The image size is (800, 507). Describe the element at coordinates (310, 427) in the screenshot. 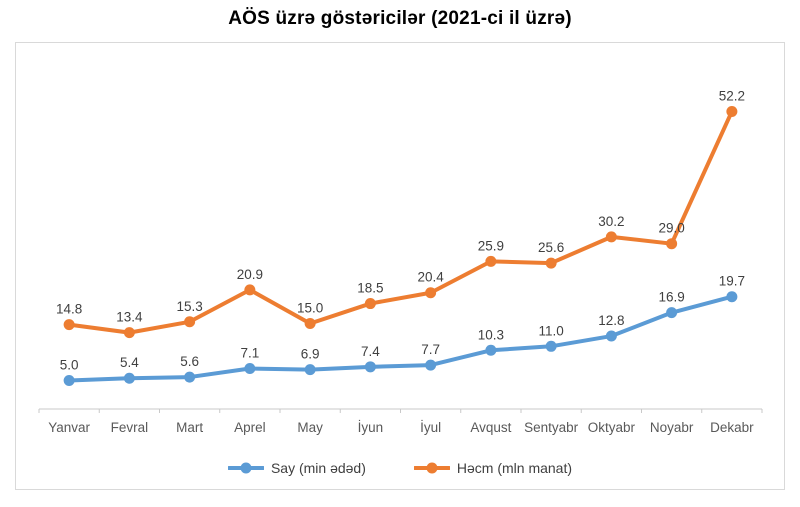

I see `category-label: May` at that location.